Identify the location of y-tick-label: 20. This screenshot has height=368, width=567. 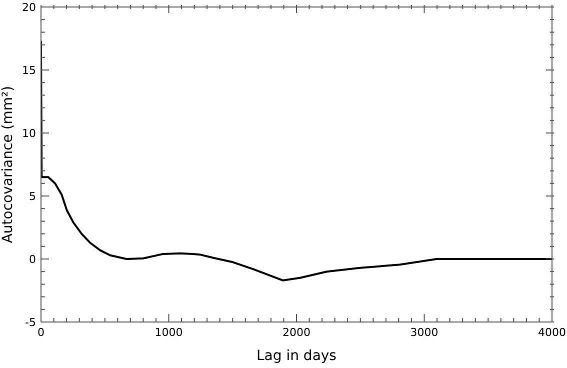
(29, 7).